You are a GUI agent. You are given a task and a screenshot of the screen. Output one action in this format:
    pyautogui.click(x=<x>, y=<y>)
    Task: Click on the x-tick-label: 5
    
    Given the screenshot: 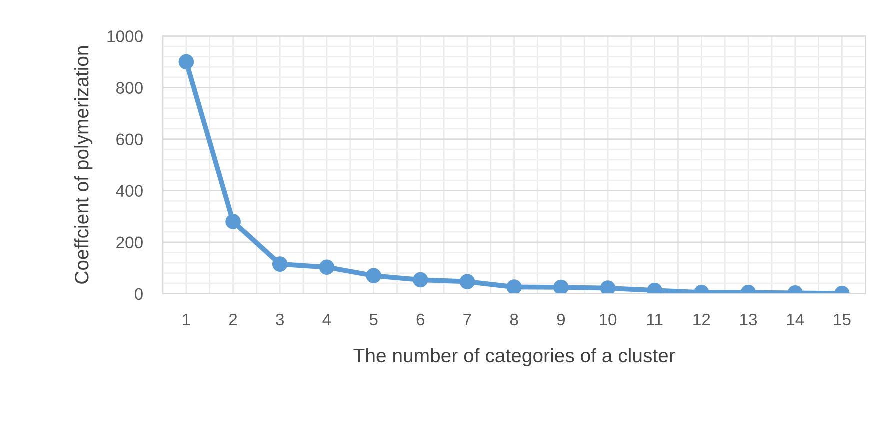 What is the action you would take?
    pyautogui.click(x=374, y=320)
    